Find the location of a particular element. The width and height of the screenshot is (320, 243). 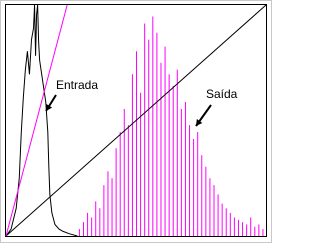

annotation-label: Saída is located at coordinates (222, 94).